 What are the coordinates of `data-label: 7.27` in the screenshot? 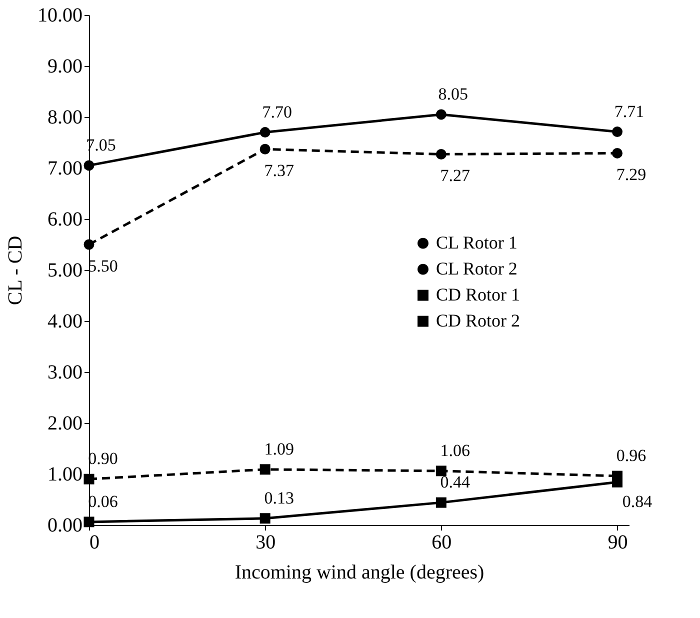 It's located at (455, 176).